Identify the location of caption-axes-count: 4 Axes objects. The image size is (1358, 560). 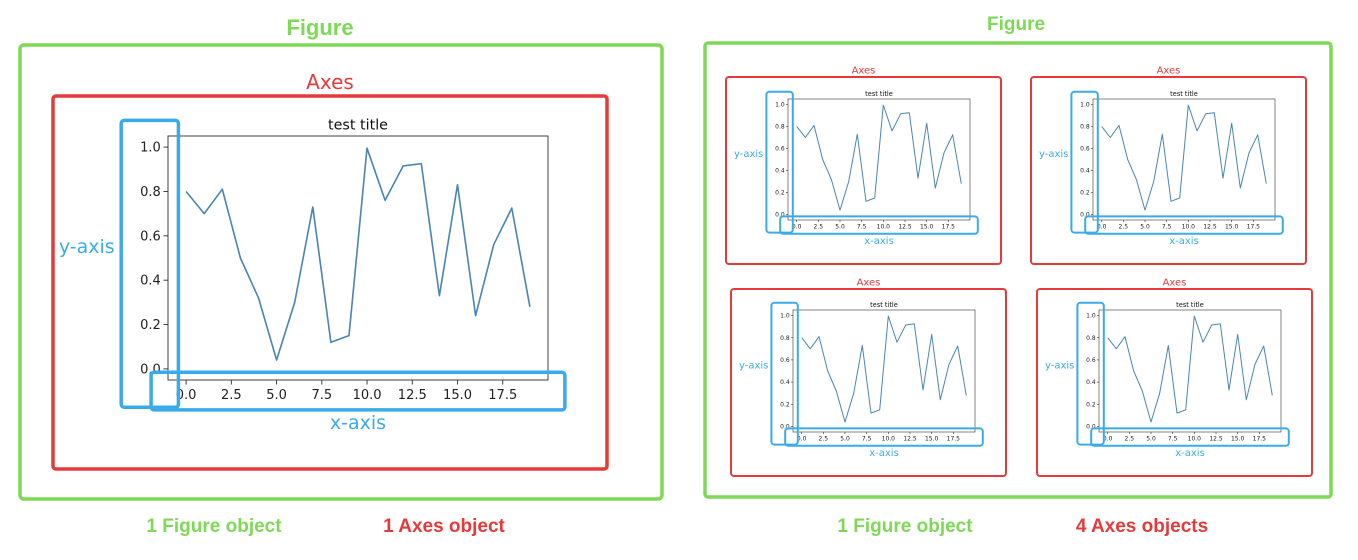
(1142, 526).